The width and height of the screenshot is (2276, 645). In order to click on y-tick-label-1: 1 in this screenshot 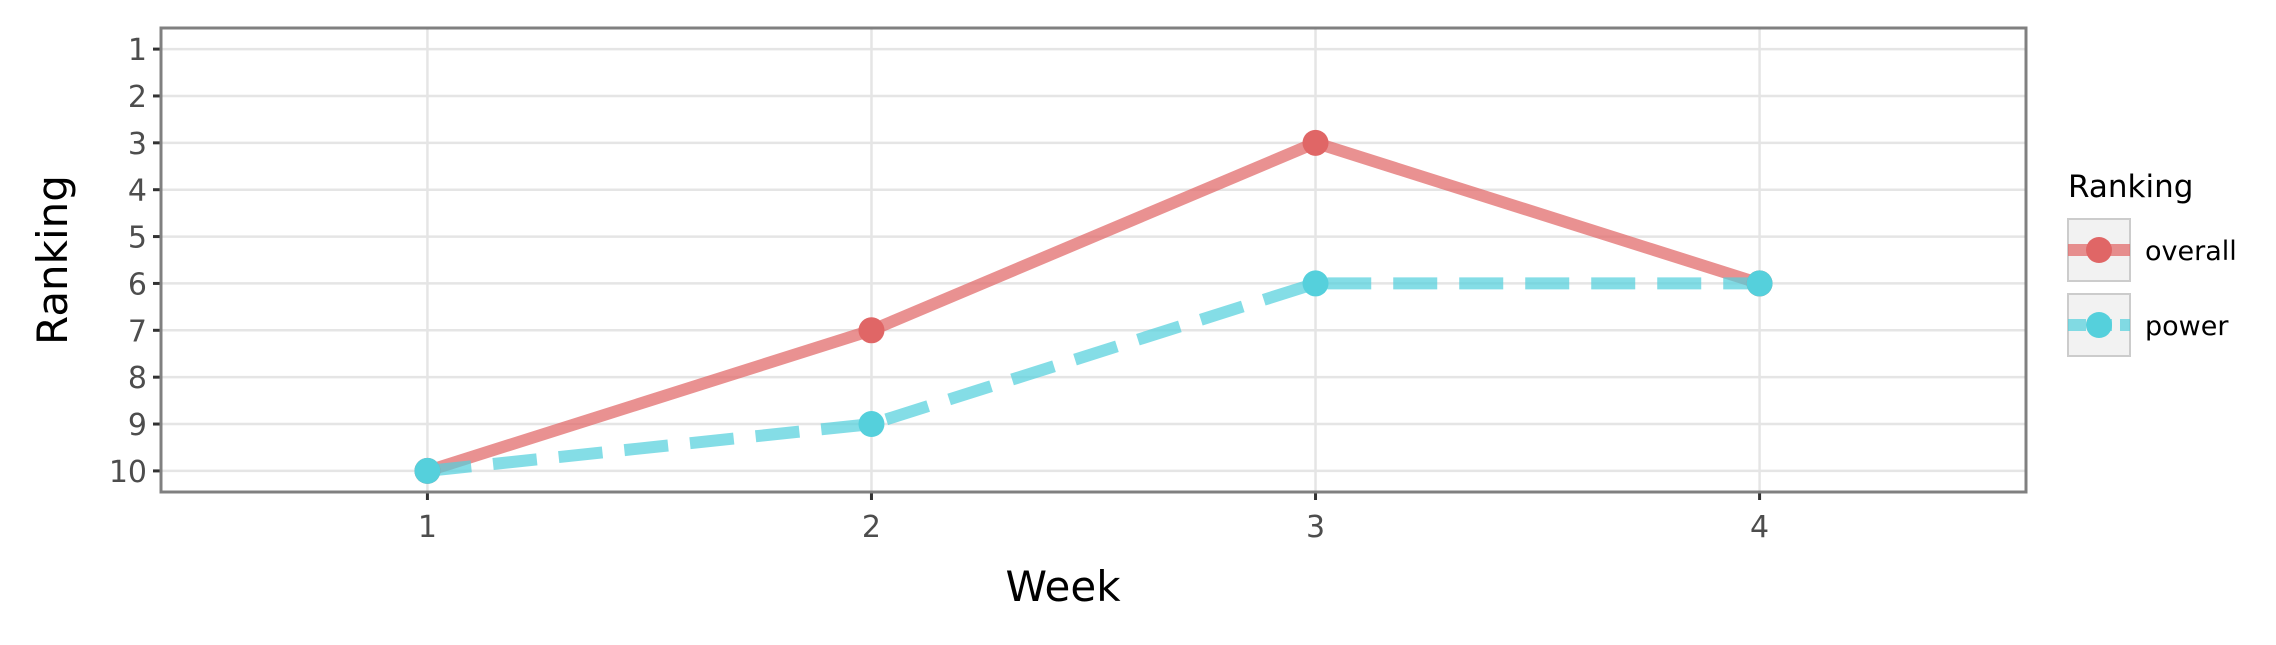, I will do `click(137, 50)`.